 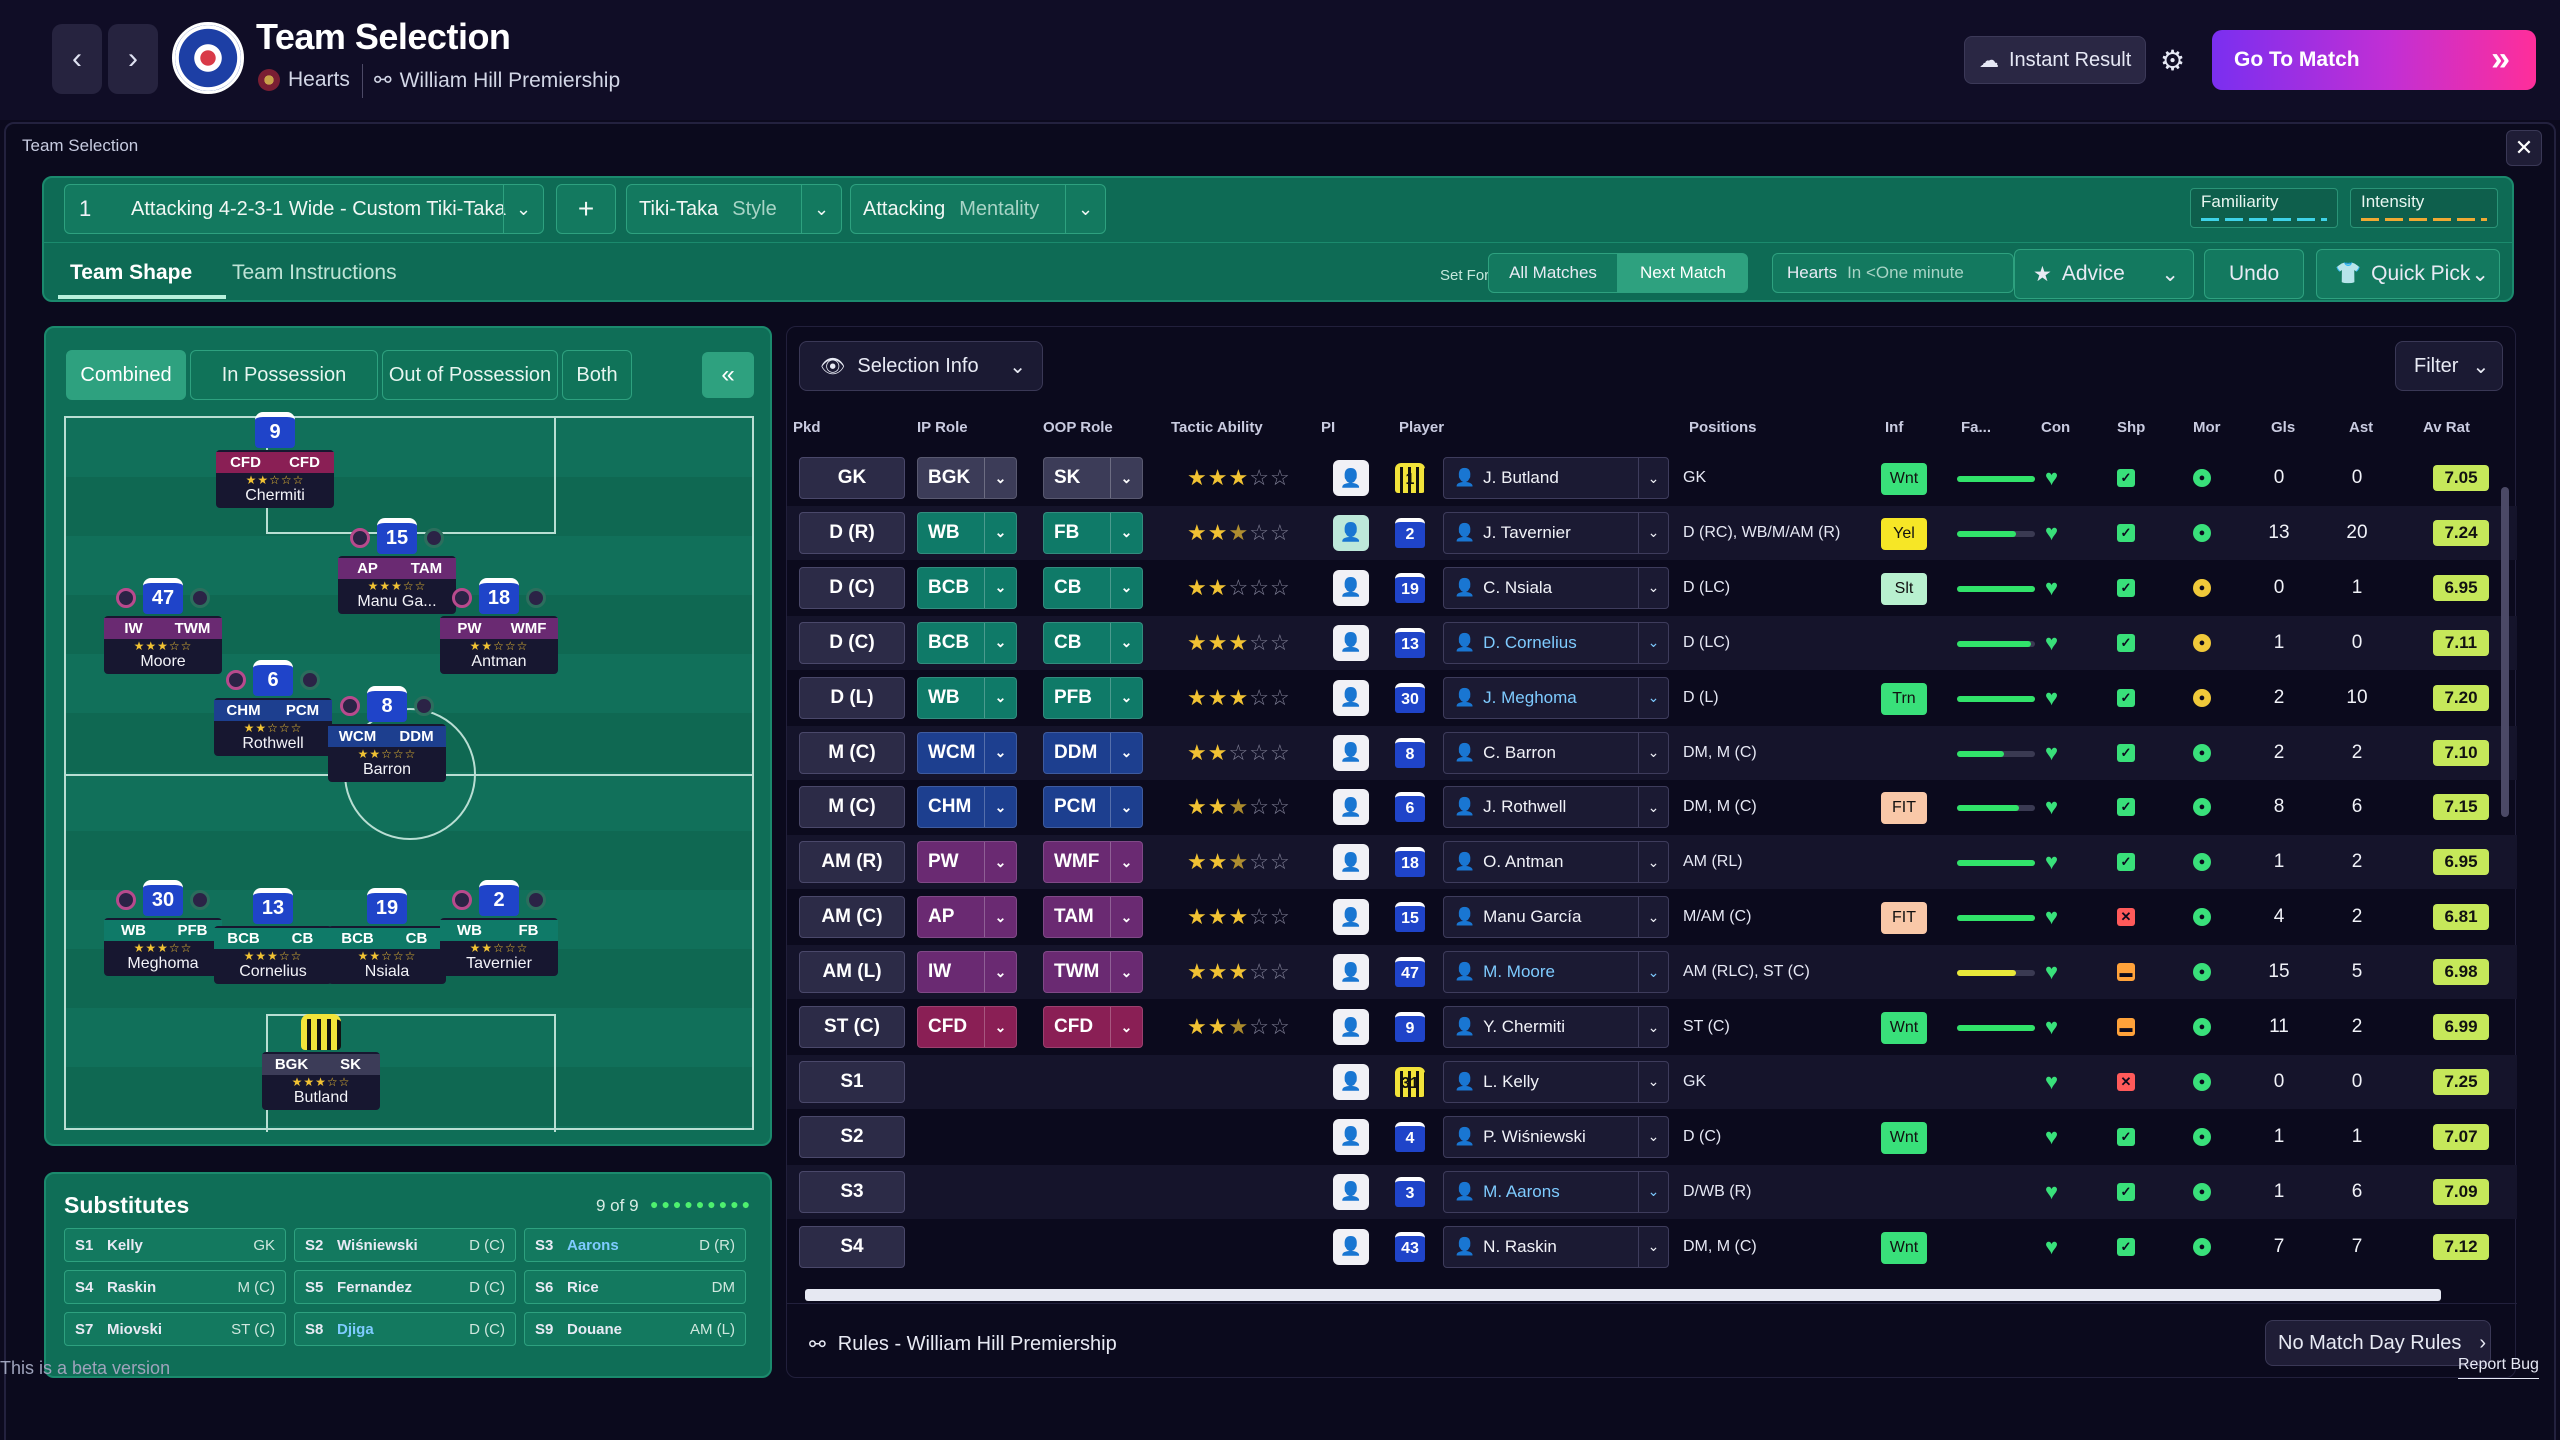 I want to click on column-header: Tactic Ability, so click(x=1217, y=427).